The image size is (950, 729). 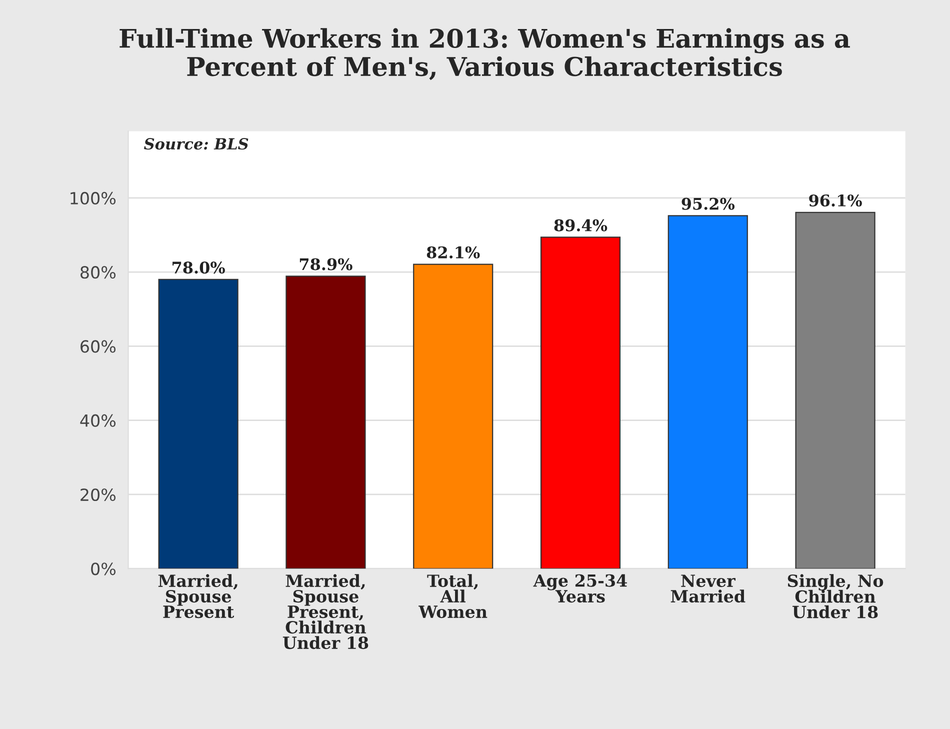 What do you see at coordinates (453, 596) in the screenshot?
I see `x-tick-label: Total, All Women` at bounding box center [453, 596].